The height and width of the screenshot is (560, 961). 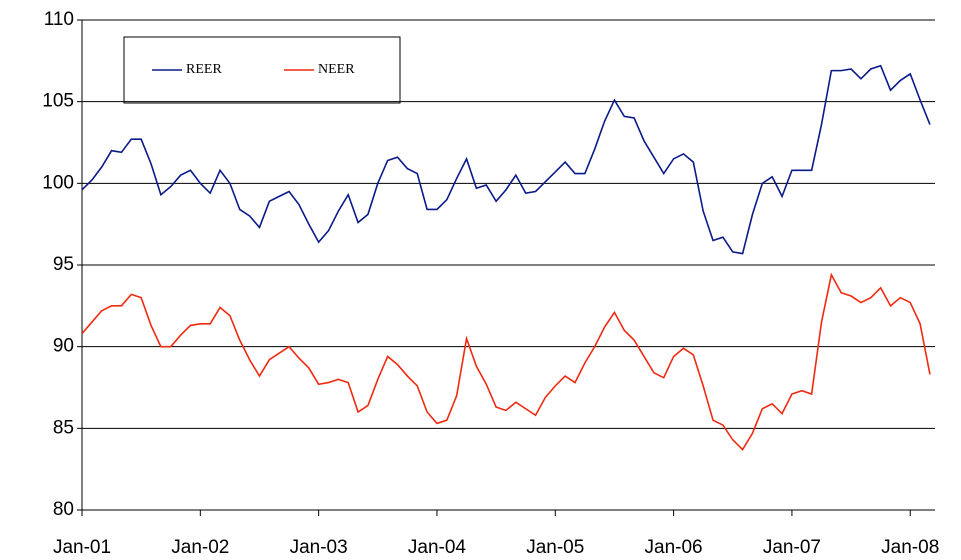 What do you see at coordinates (63, 346) in the screenshot?
I see `y-tick-label: 90` at bounding box center [63, 346].